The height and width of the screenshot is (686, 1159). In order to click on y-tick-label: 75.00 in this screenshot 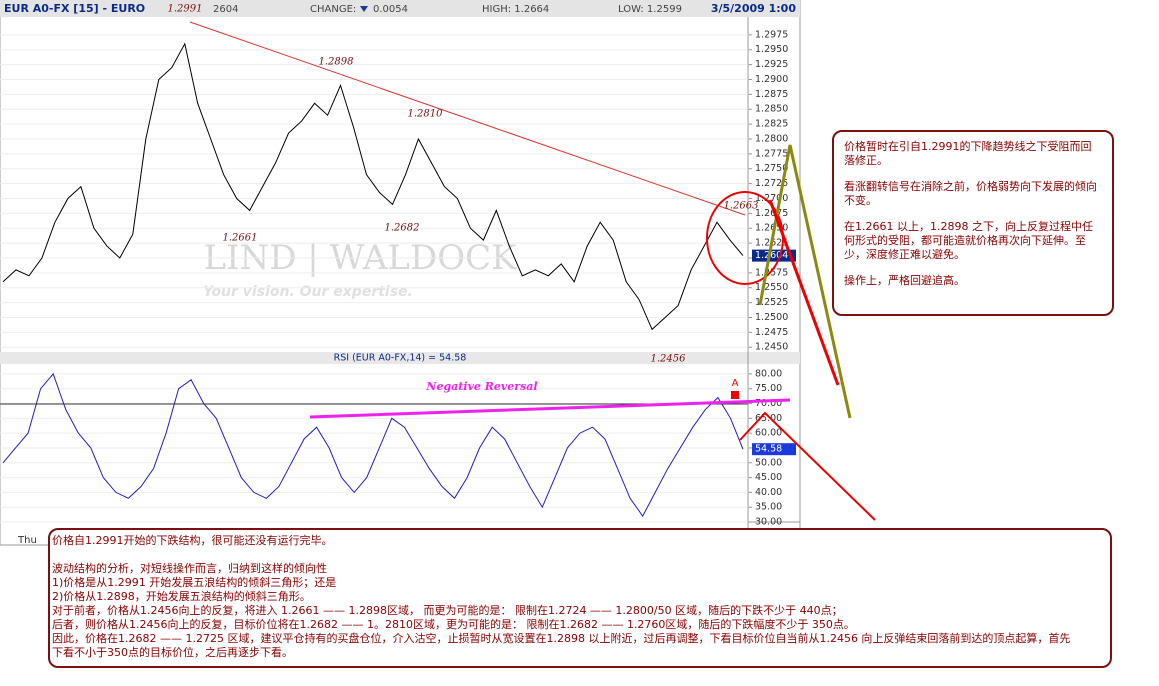, I will do `click(768, 388)`.